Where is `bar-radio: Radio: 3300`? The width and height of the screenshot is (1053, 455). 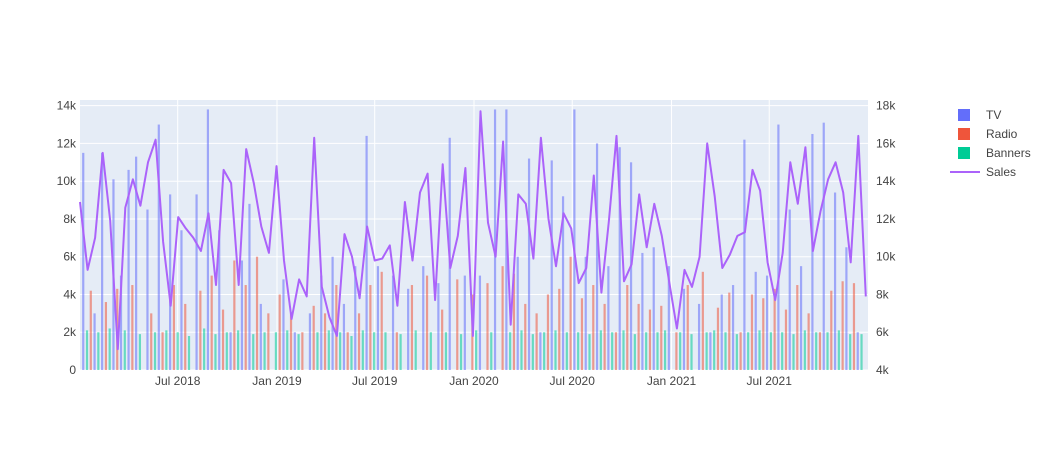
bar-radio: Radio: 3300 is located at coordinates (718, 338).